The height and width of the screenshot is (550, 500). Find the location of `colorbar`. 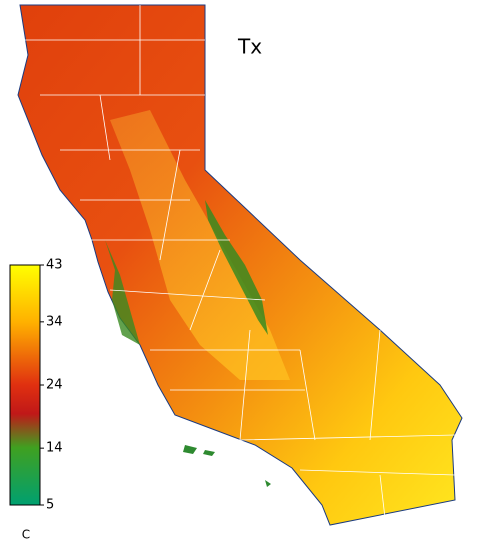

colorbar is located at coordinates (25, 385).